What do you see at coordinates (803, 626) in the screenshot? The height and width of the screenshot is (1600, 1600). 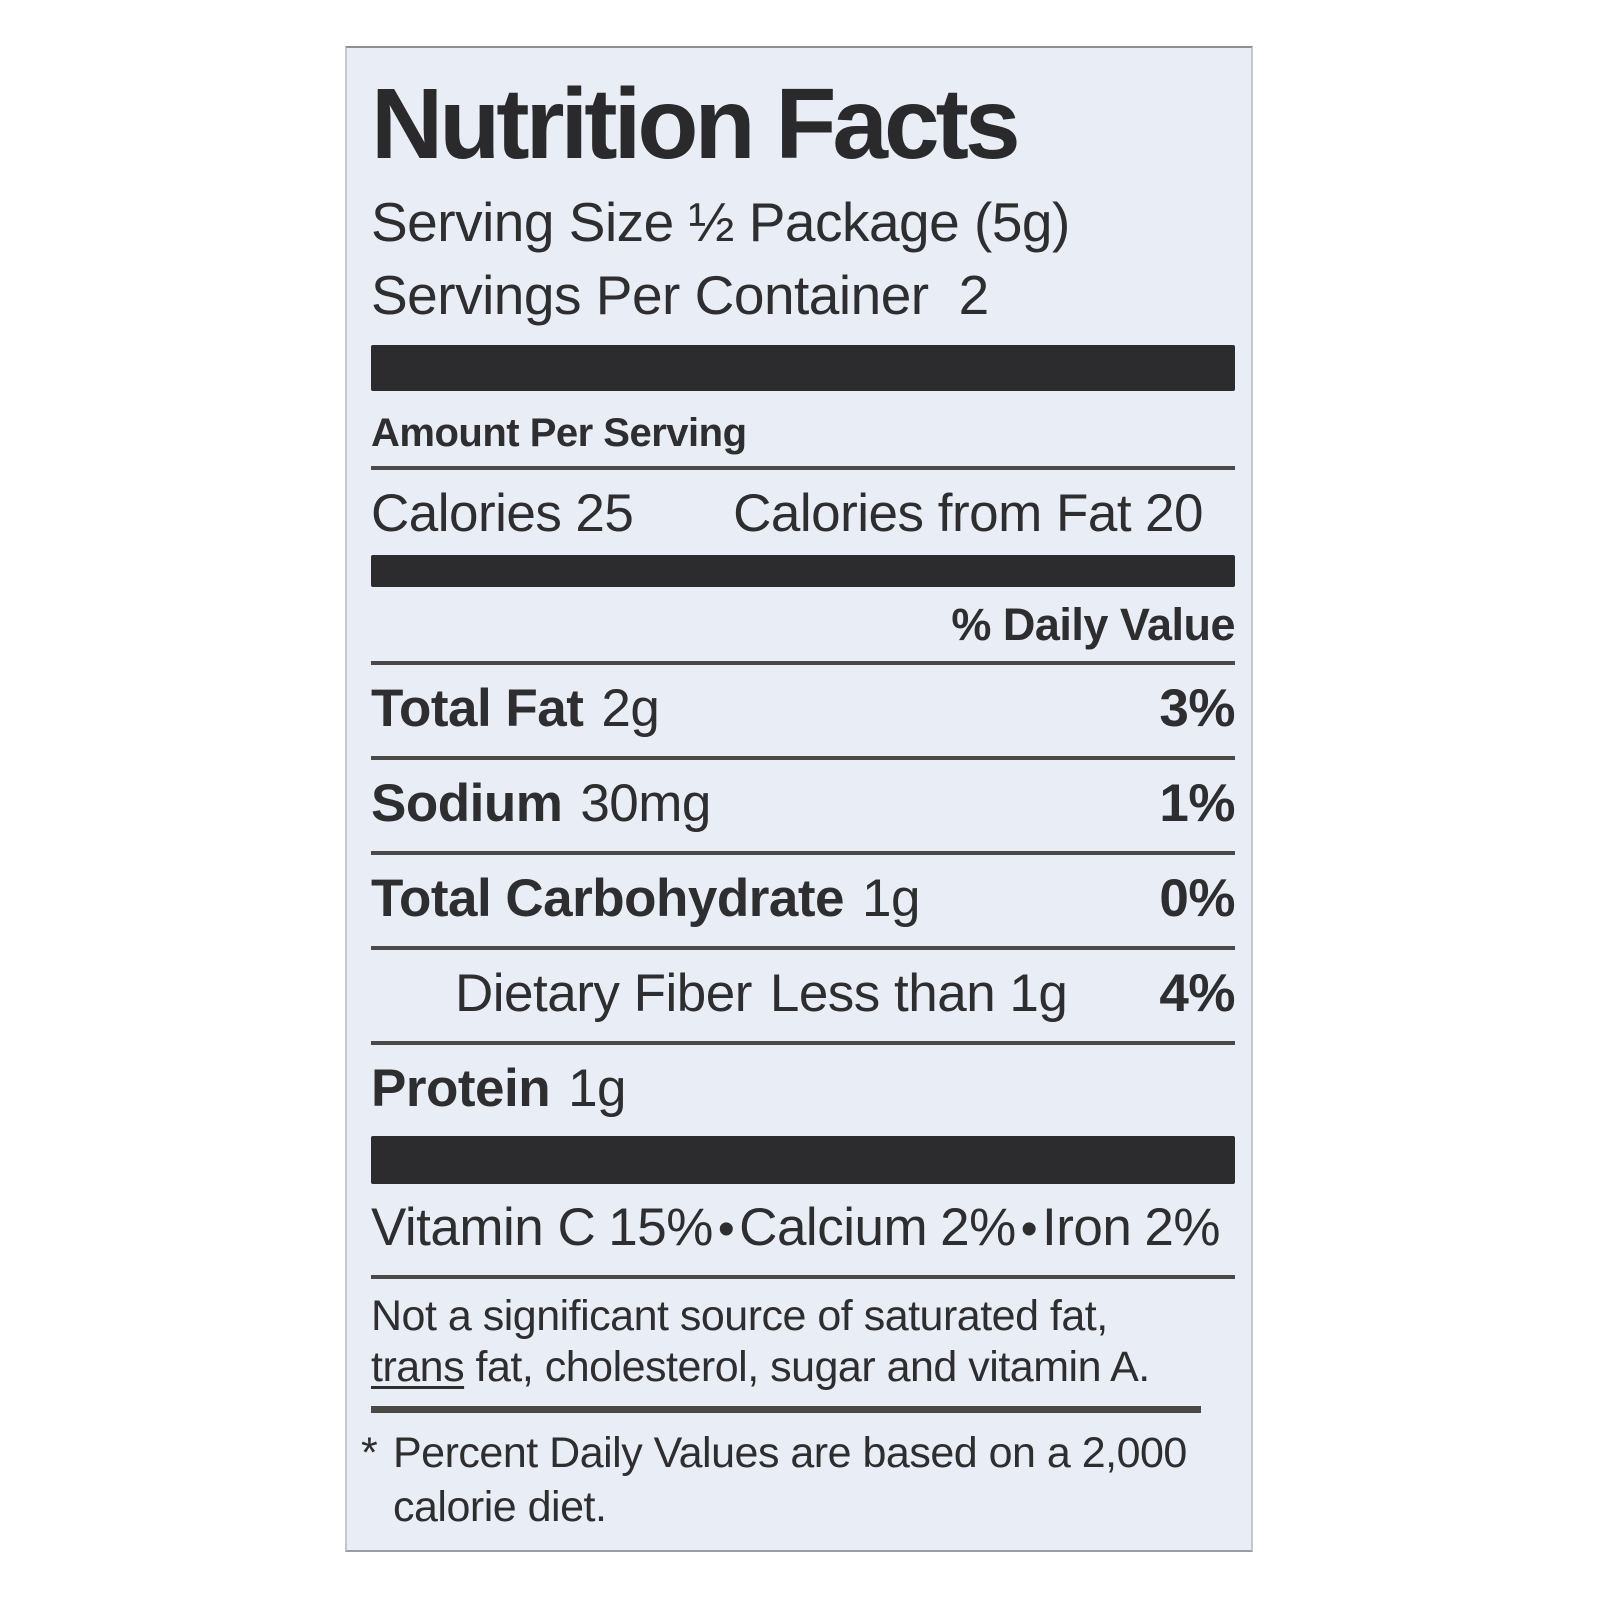 I see `daily-value-header: % Daily Value` at bounding box center [803, 626].